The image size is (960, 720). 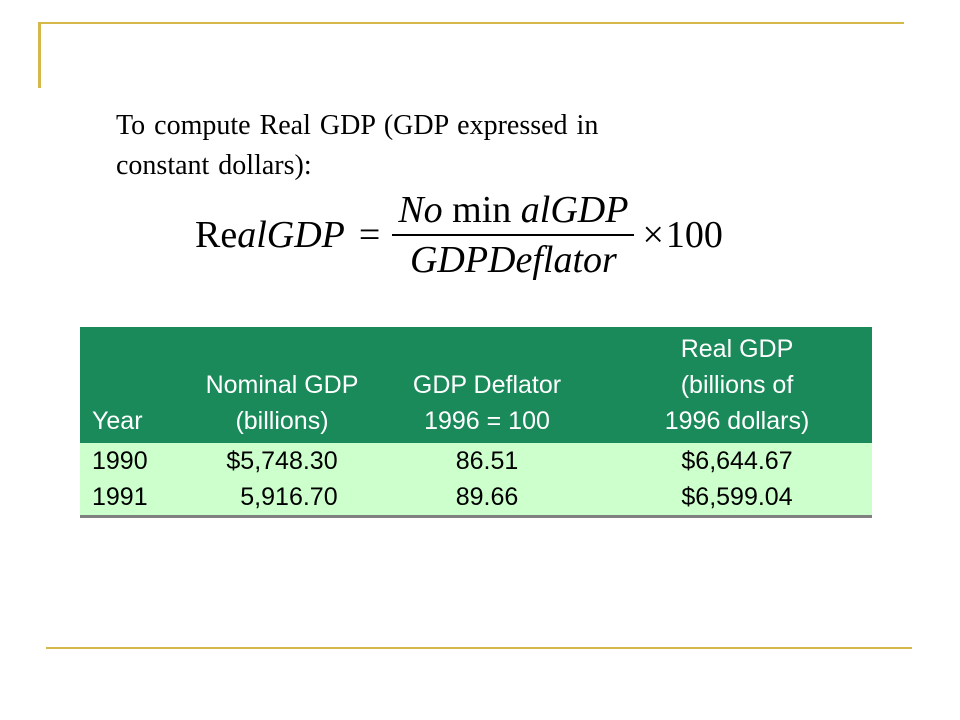 What do you see at coordinates (574, 210) in the screenshot?
I see `formula-num-algdp: alGDP` at bounding box center [574, 210].